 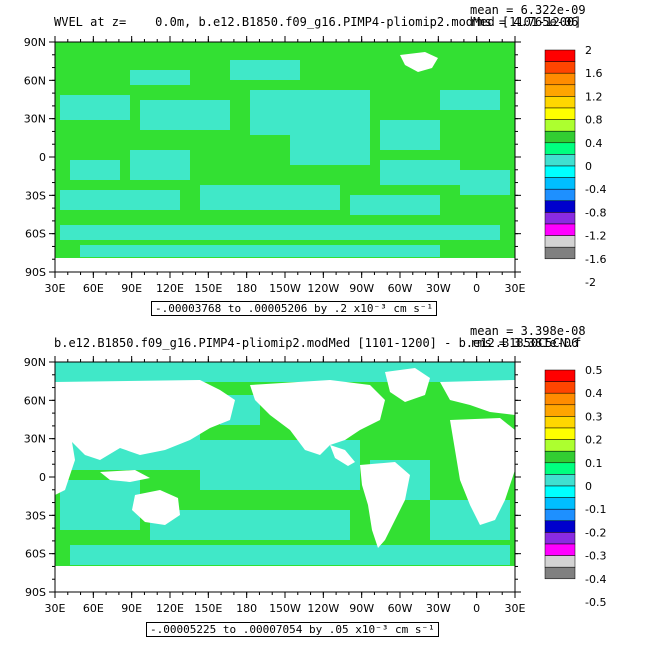 What do you see at coordinates (524, 22) in the screenshot?
I see `panel1-rms: rms = 4.765e-06` at bounding box center [524, 22].